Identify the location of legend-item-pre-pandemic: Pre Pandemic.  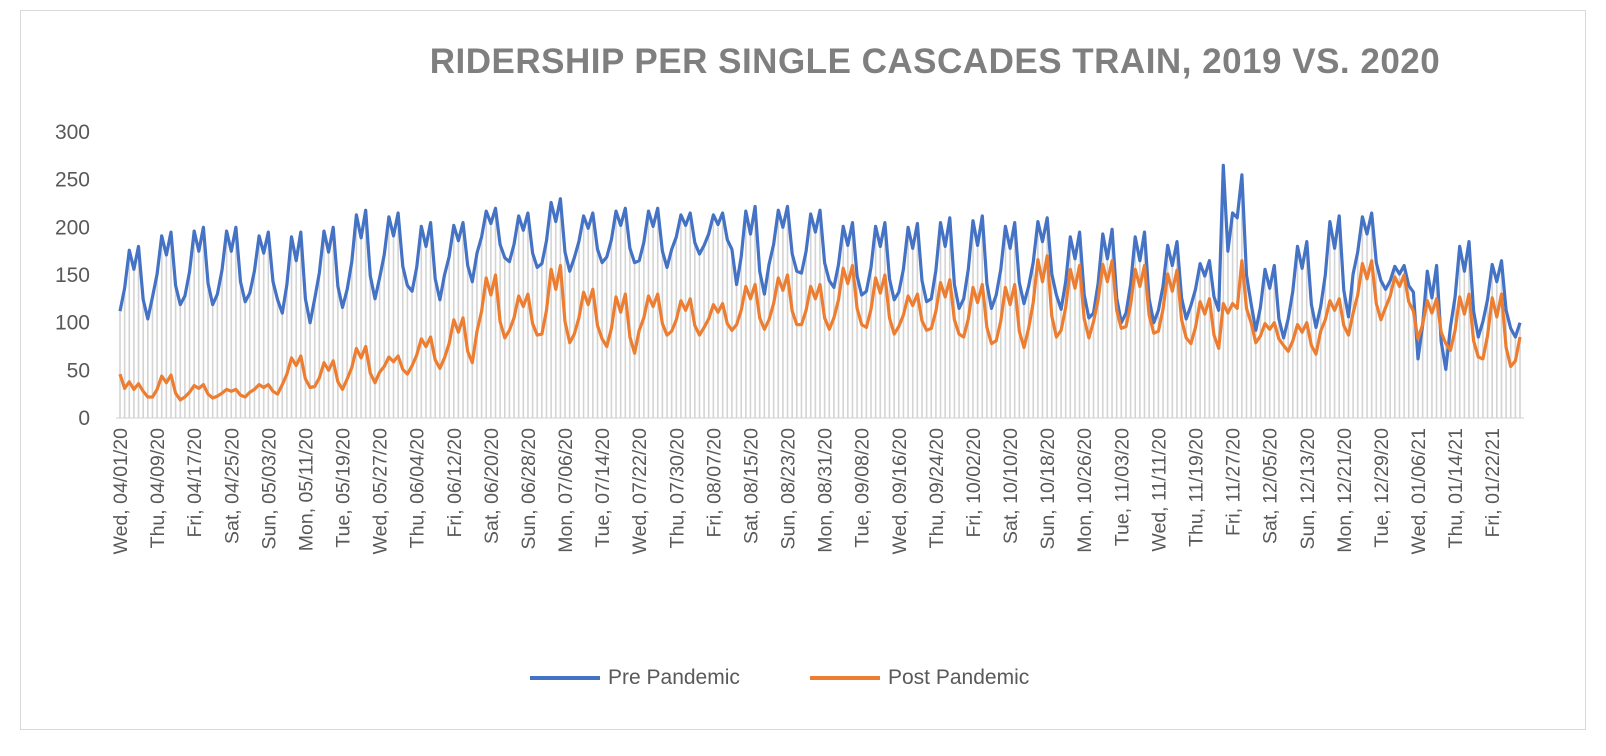
(635, 678).